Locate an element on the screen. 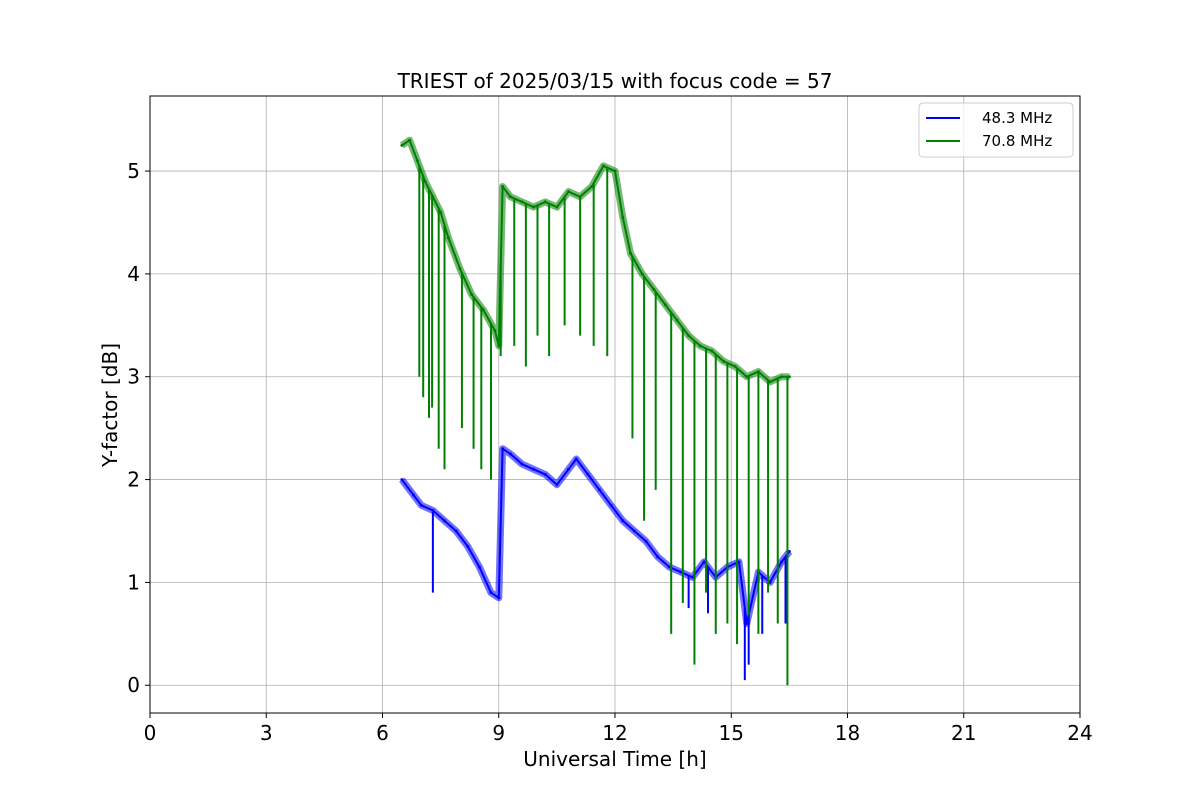 This screenshot has width=1200, height=800. y-axis-label: Y-factor [dB] is located at coordinates (110, 405).